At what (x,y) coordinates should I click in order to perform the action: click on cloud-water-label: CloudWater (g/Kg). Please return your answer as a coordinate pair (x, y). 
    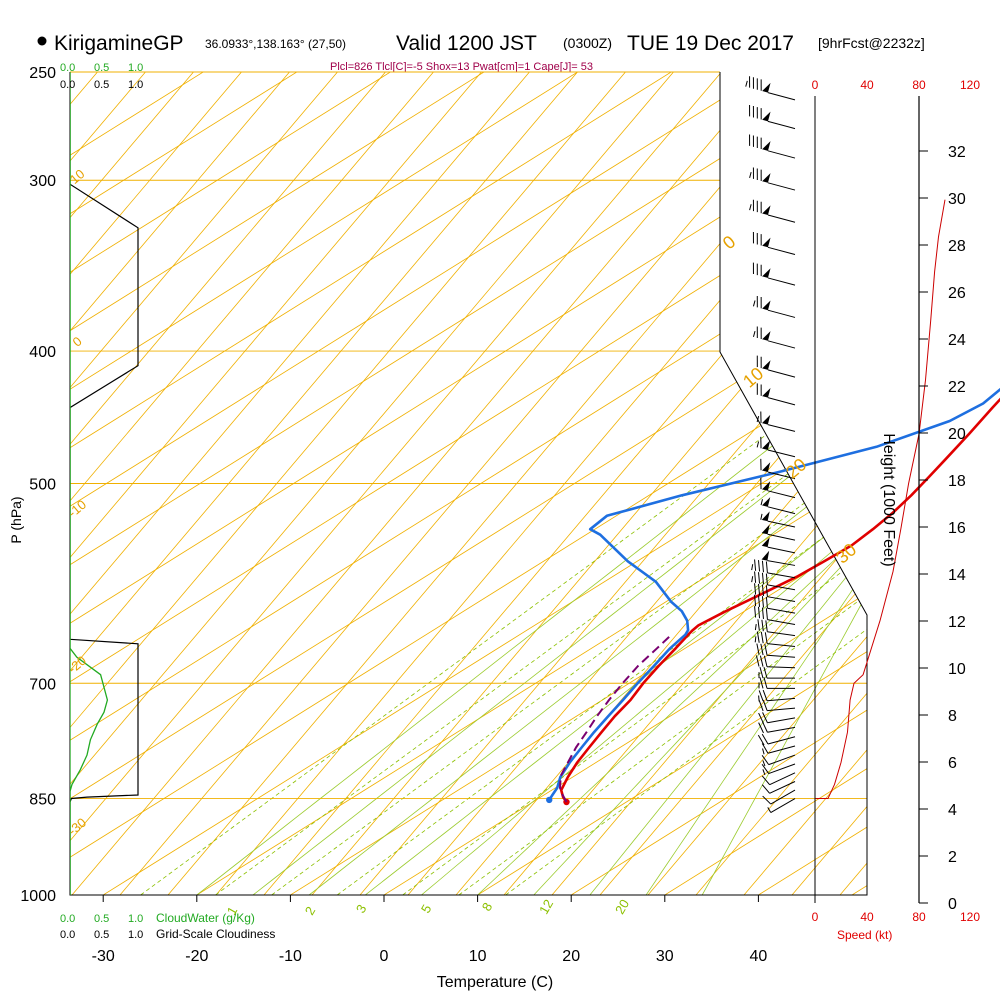
    Looking at the image, I should click on (205, 918).